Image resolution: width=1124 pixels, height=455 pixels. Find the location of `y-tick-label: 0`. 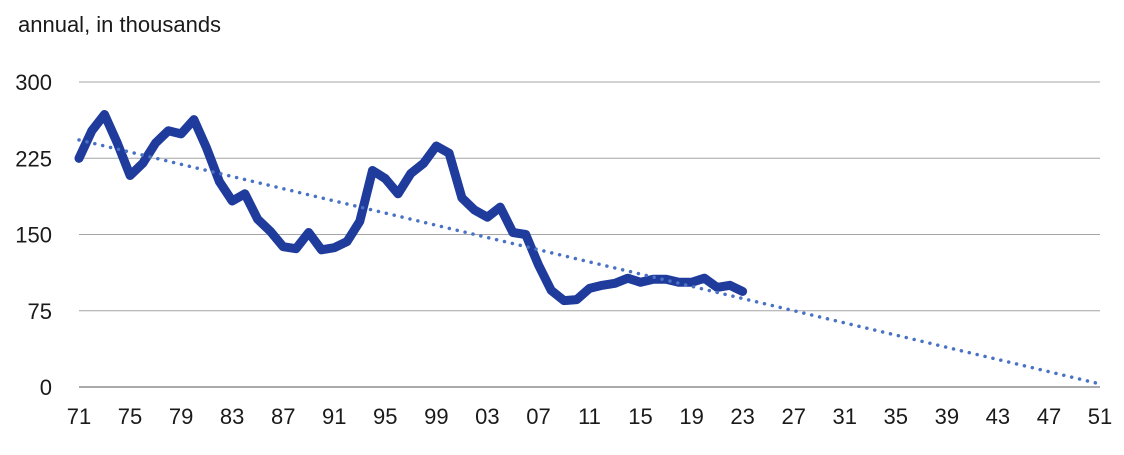

y-tick-label: 0 is located at coordinates (46, 387).